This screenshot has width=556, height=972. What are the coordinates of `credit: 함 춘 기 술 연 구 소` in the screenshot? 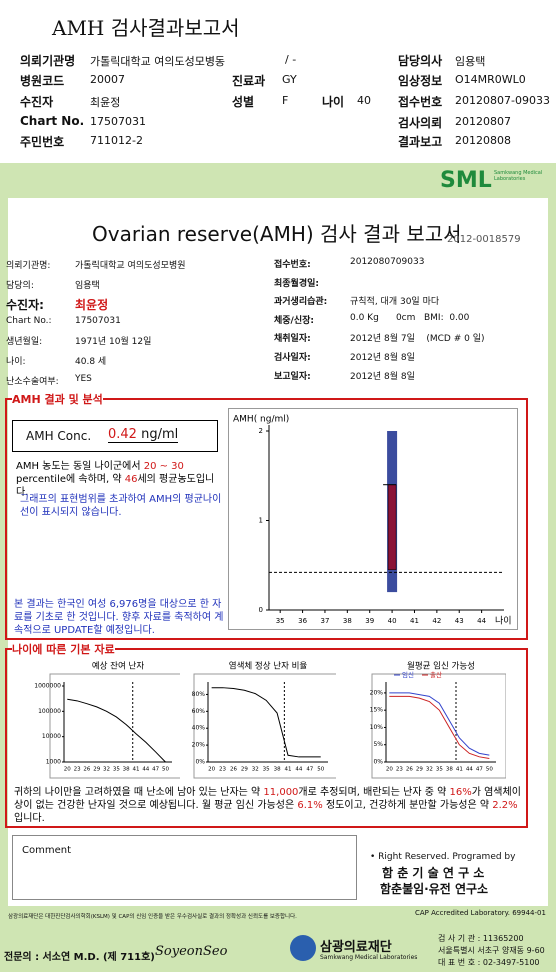 It's located at (433, 873).